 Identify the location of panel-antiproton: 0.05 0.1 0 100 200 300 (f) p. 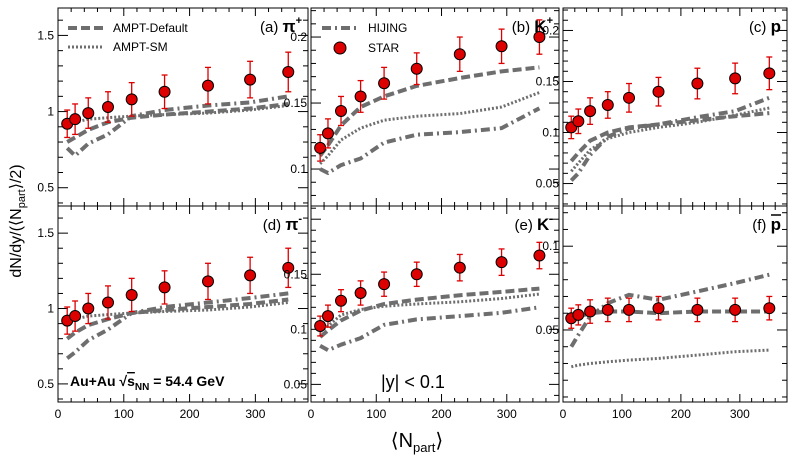
(662, 313).